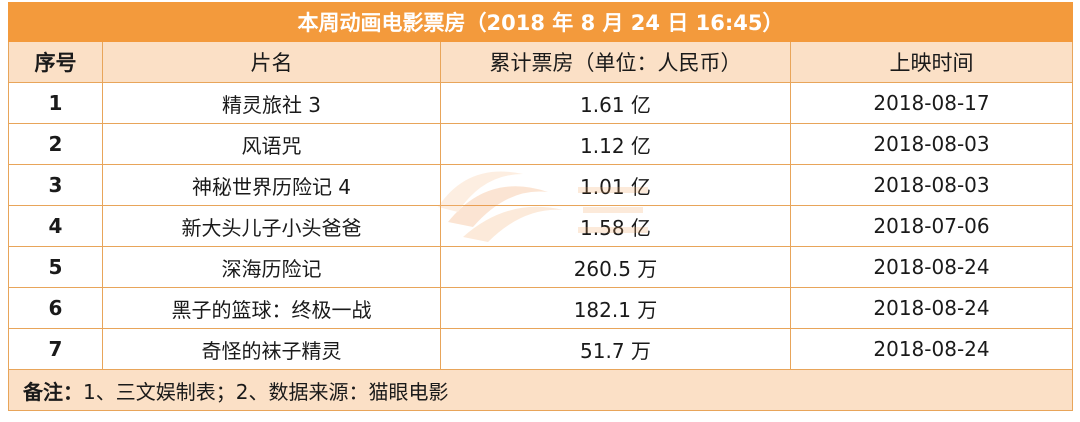  I want to click on table-row: 6 黑子的篮球：终极一战 182.1 万 2018-08-24, so click(540, 308).